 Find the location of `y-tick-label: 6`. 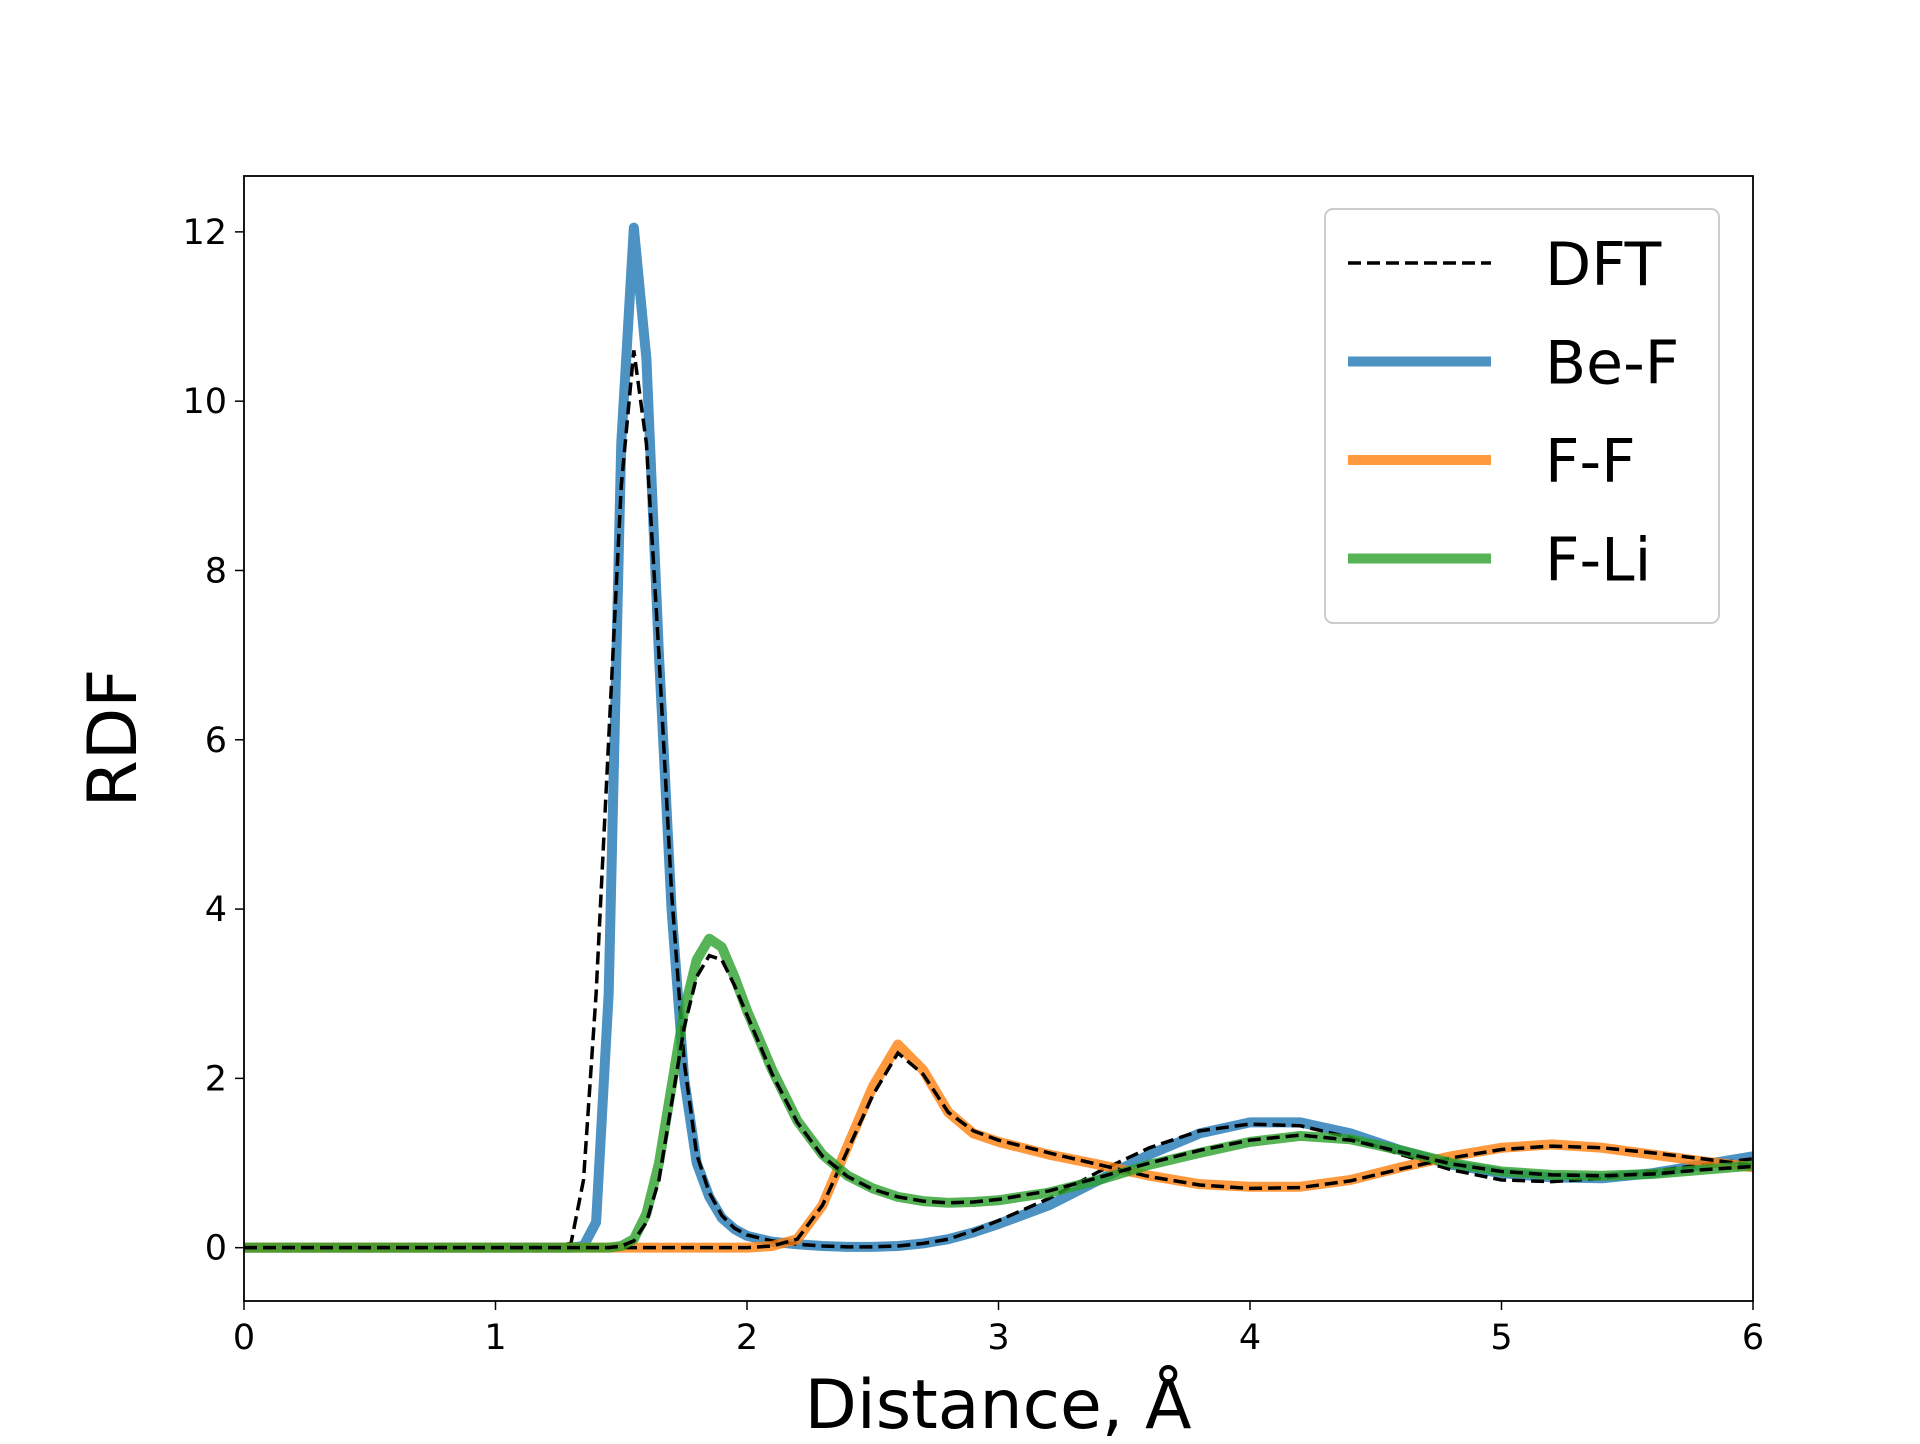

y-tick-label: 6 is located at coordinates (216, 741).